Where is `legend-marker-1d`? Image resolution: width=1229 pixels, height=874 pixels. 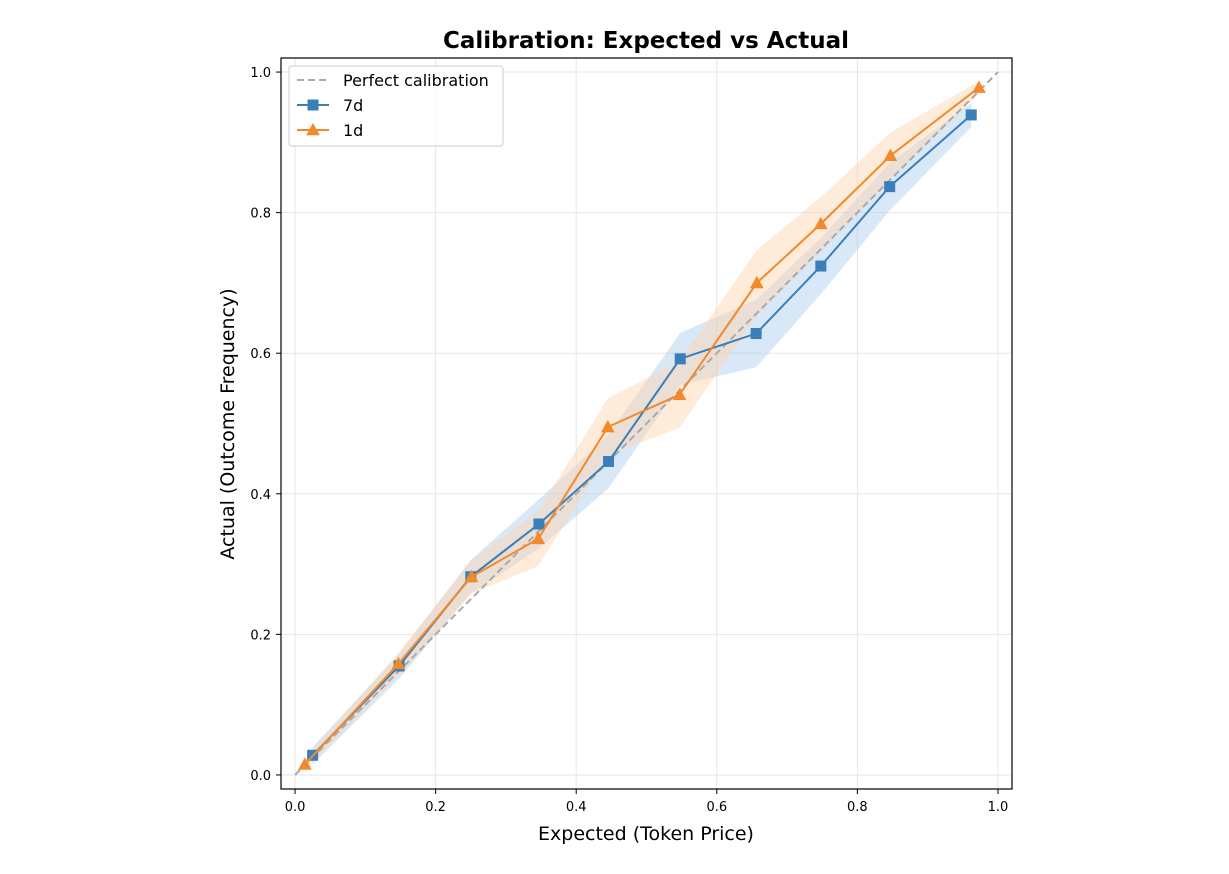
legend-marker-1d is located at coordinates (313, 129).